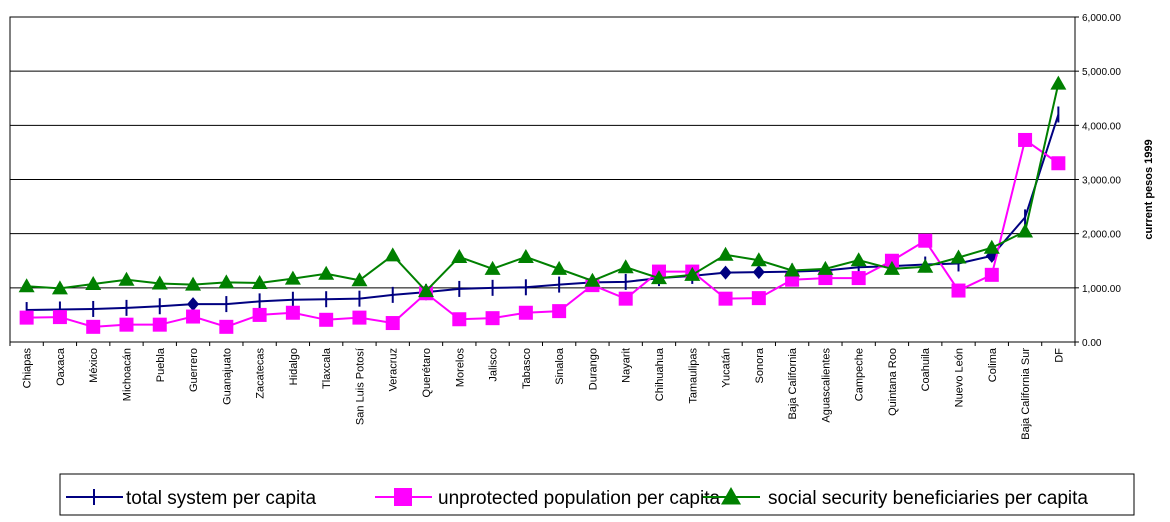 This screenshot has height=522, width=1170. I want to click on y-tick-label: 5,000.00, so click(1101, 72).